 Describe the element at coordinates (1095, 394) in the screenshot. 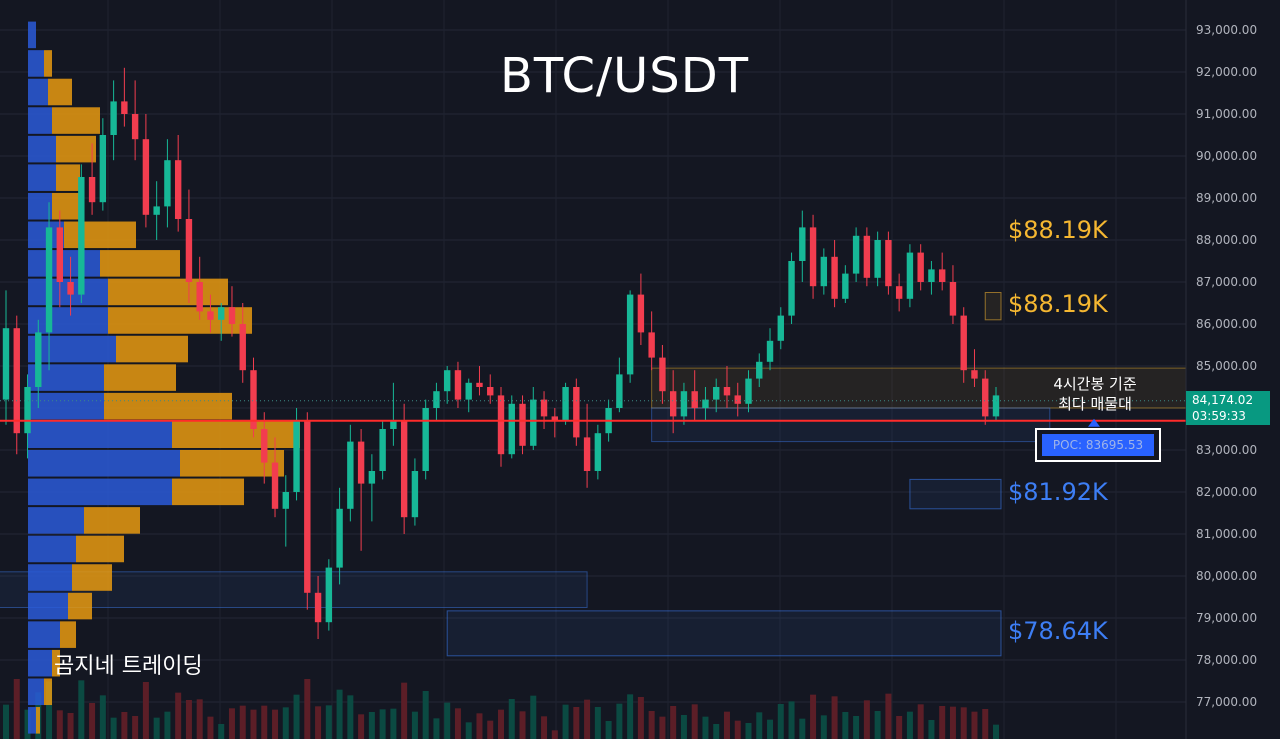

I see `poc-note: 4시간봉 기준 최다 매물대` at that location.